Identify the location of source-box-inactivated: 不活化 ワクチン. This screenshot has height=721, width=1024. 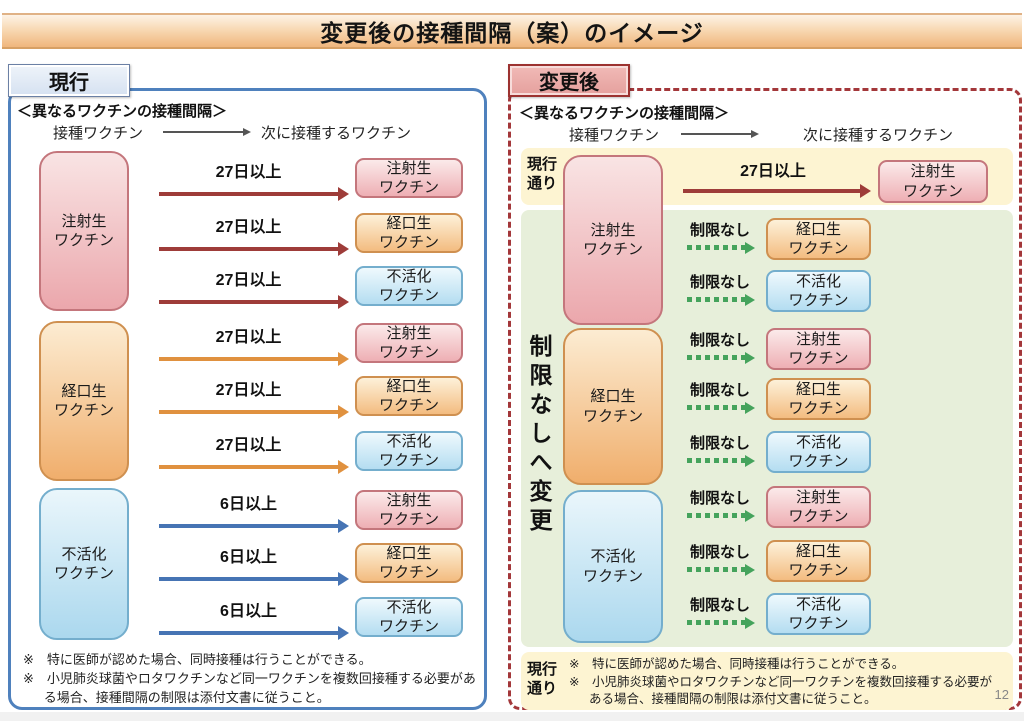
(84, 564).